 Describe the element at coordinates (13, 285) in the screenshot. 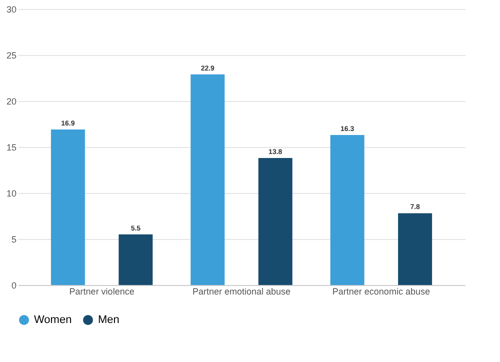

I see `y-tick-label: 0` at that location.